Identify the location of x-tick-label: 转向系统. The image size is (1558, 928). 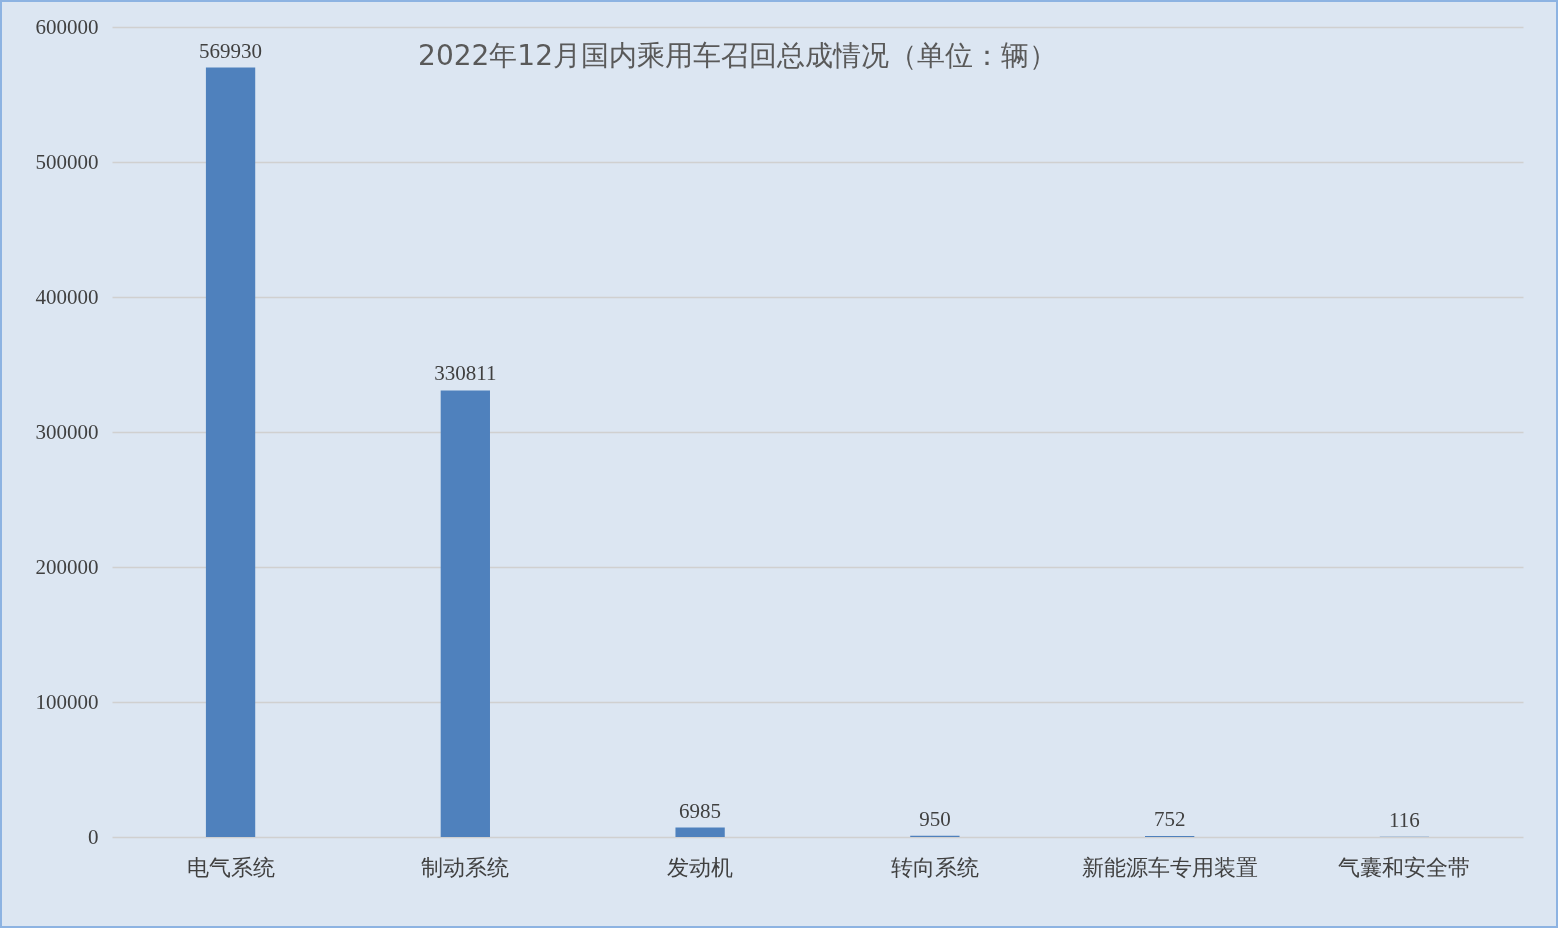
(934, 867).